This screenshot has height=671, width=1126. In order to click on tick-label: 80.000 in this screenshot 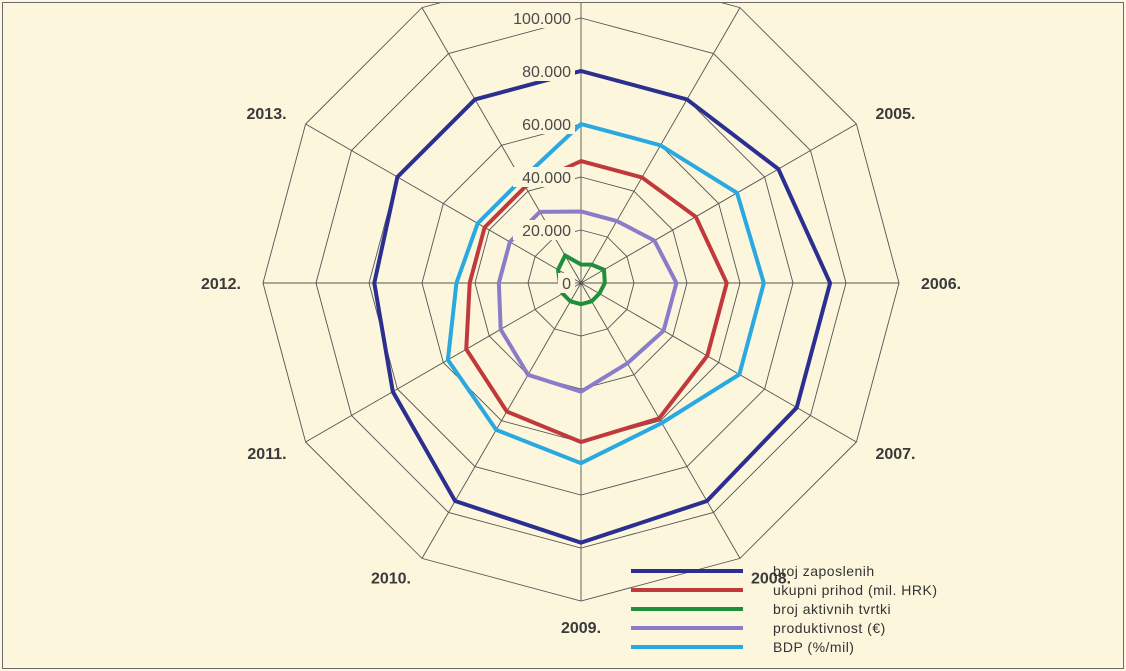, I will do `click(546, 72)`.